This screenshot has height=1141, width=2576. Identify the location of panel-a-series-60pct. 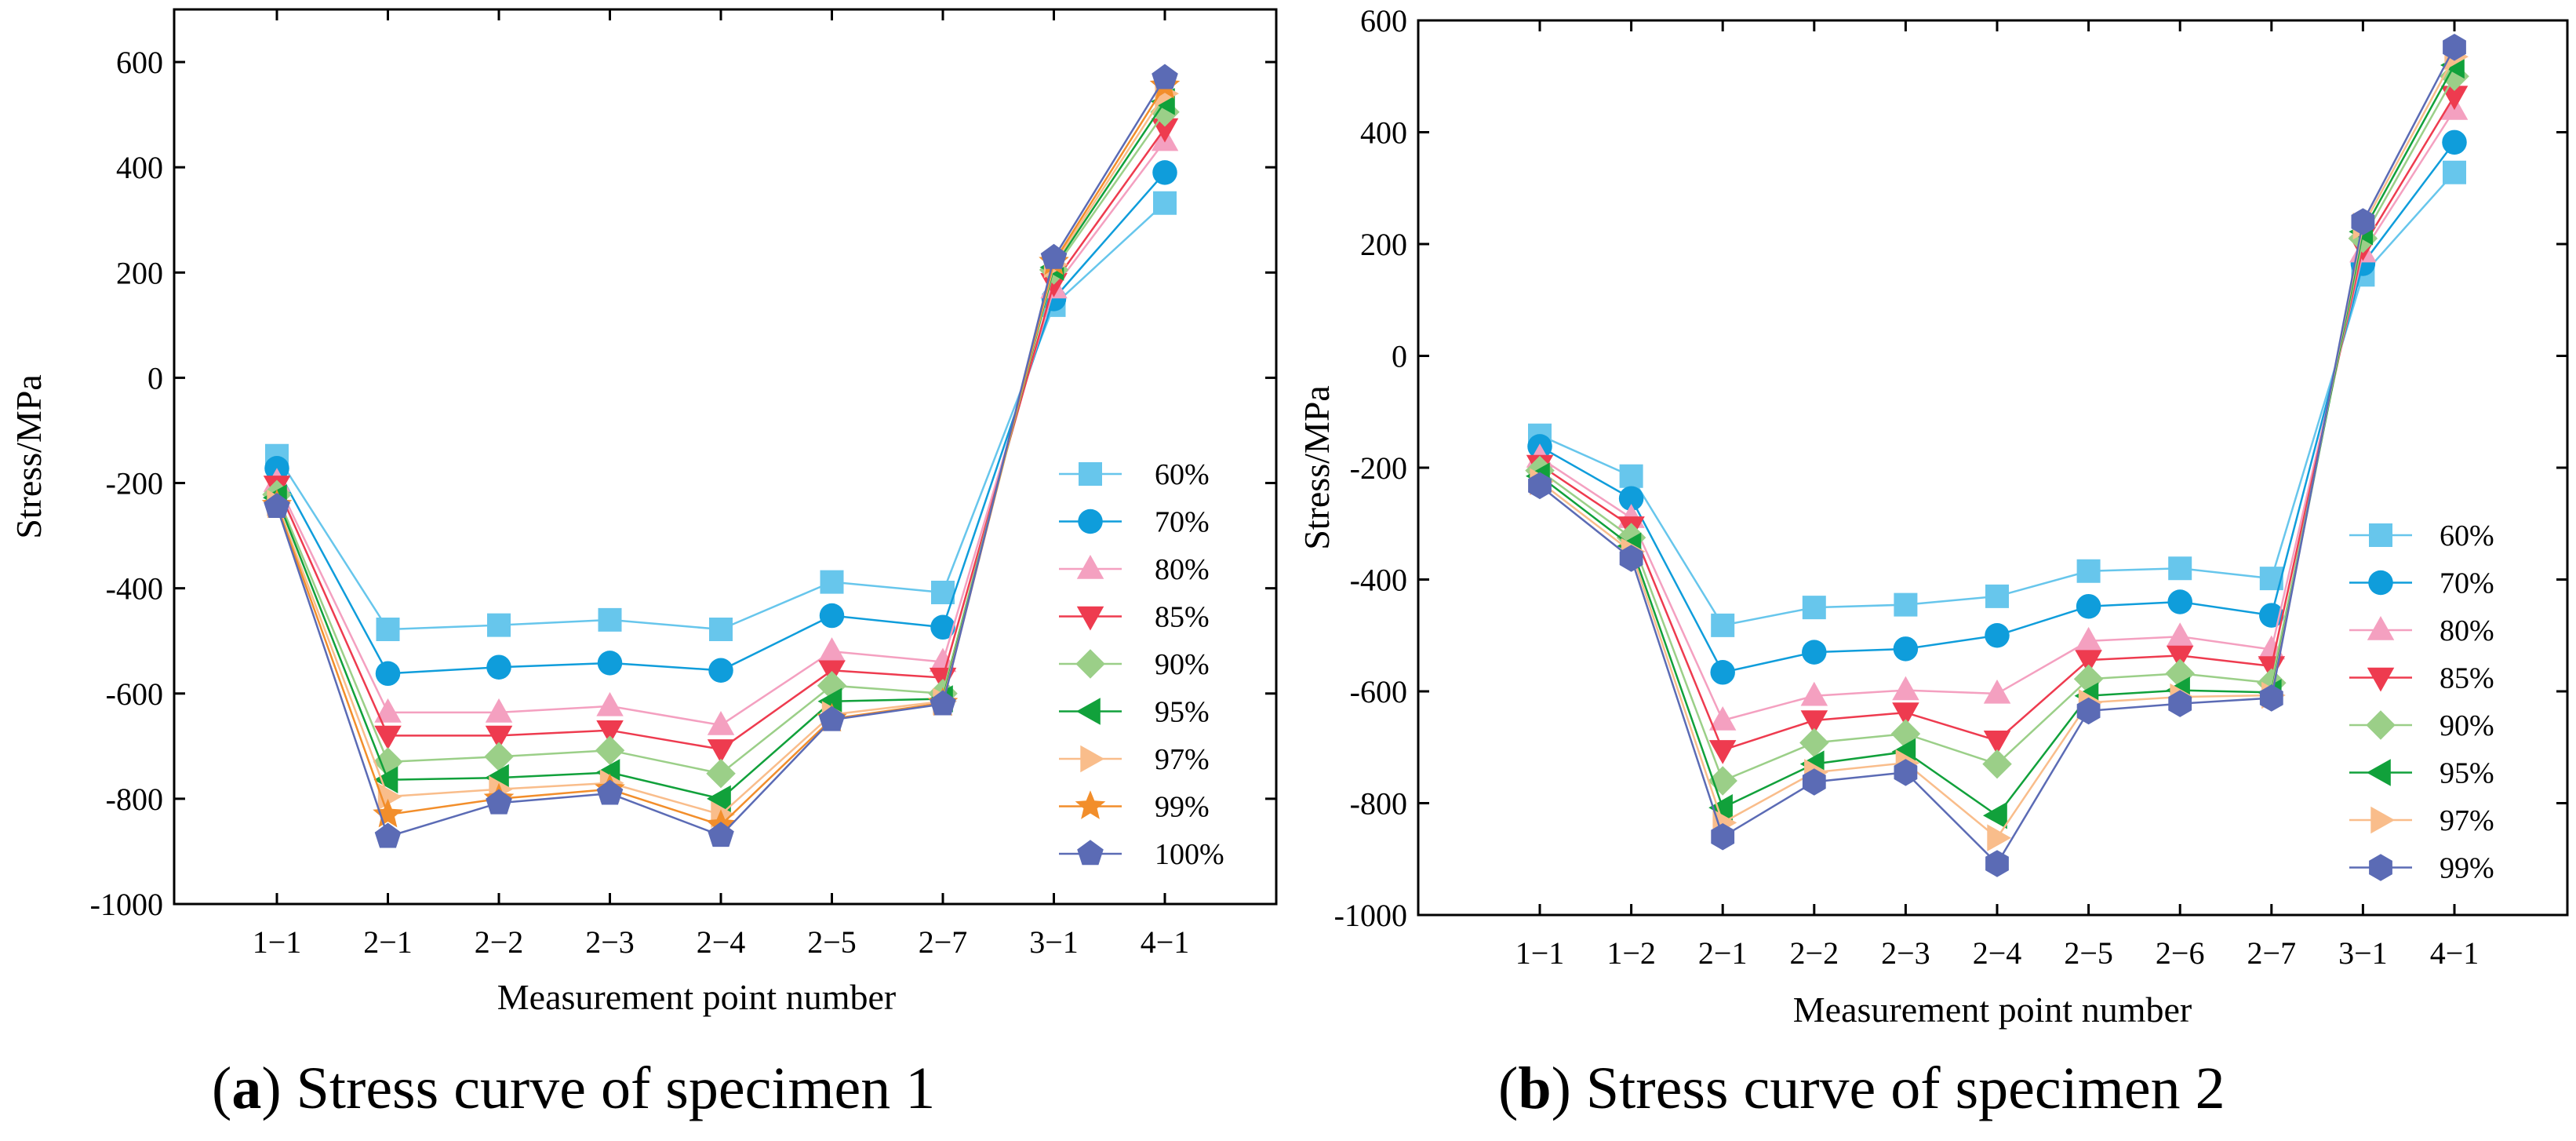
(721, 416).